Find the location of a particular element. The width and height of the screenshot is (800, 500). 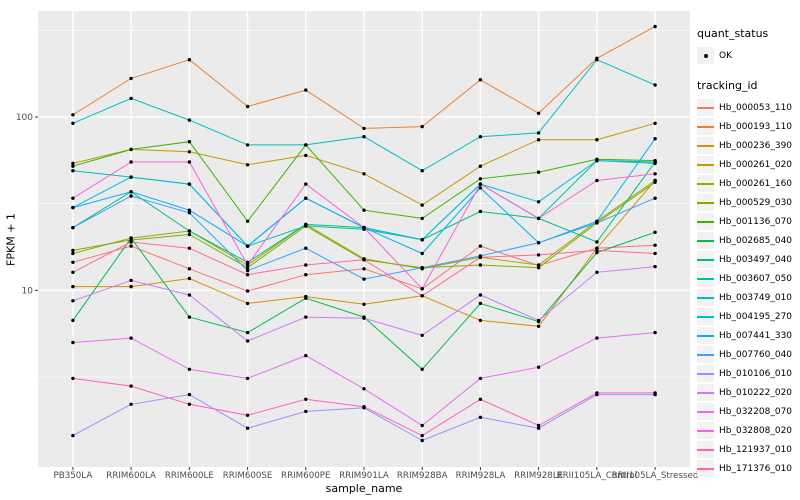

x-tick-label: RRIM600LA is located at coordinates (131, 476).